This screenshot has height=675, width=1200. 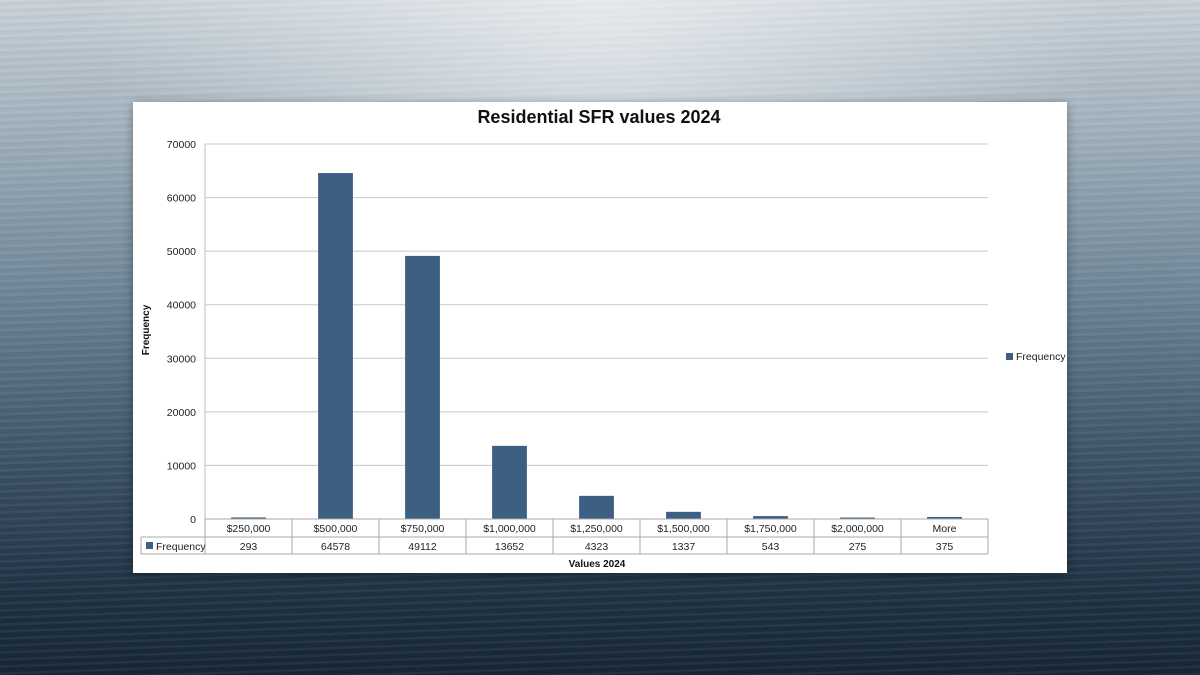 What do you see at coordinates (181, 359) in the screenshot?
I see `y-tick-label: 30000` at bounding box center [181, 359].